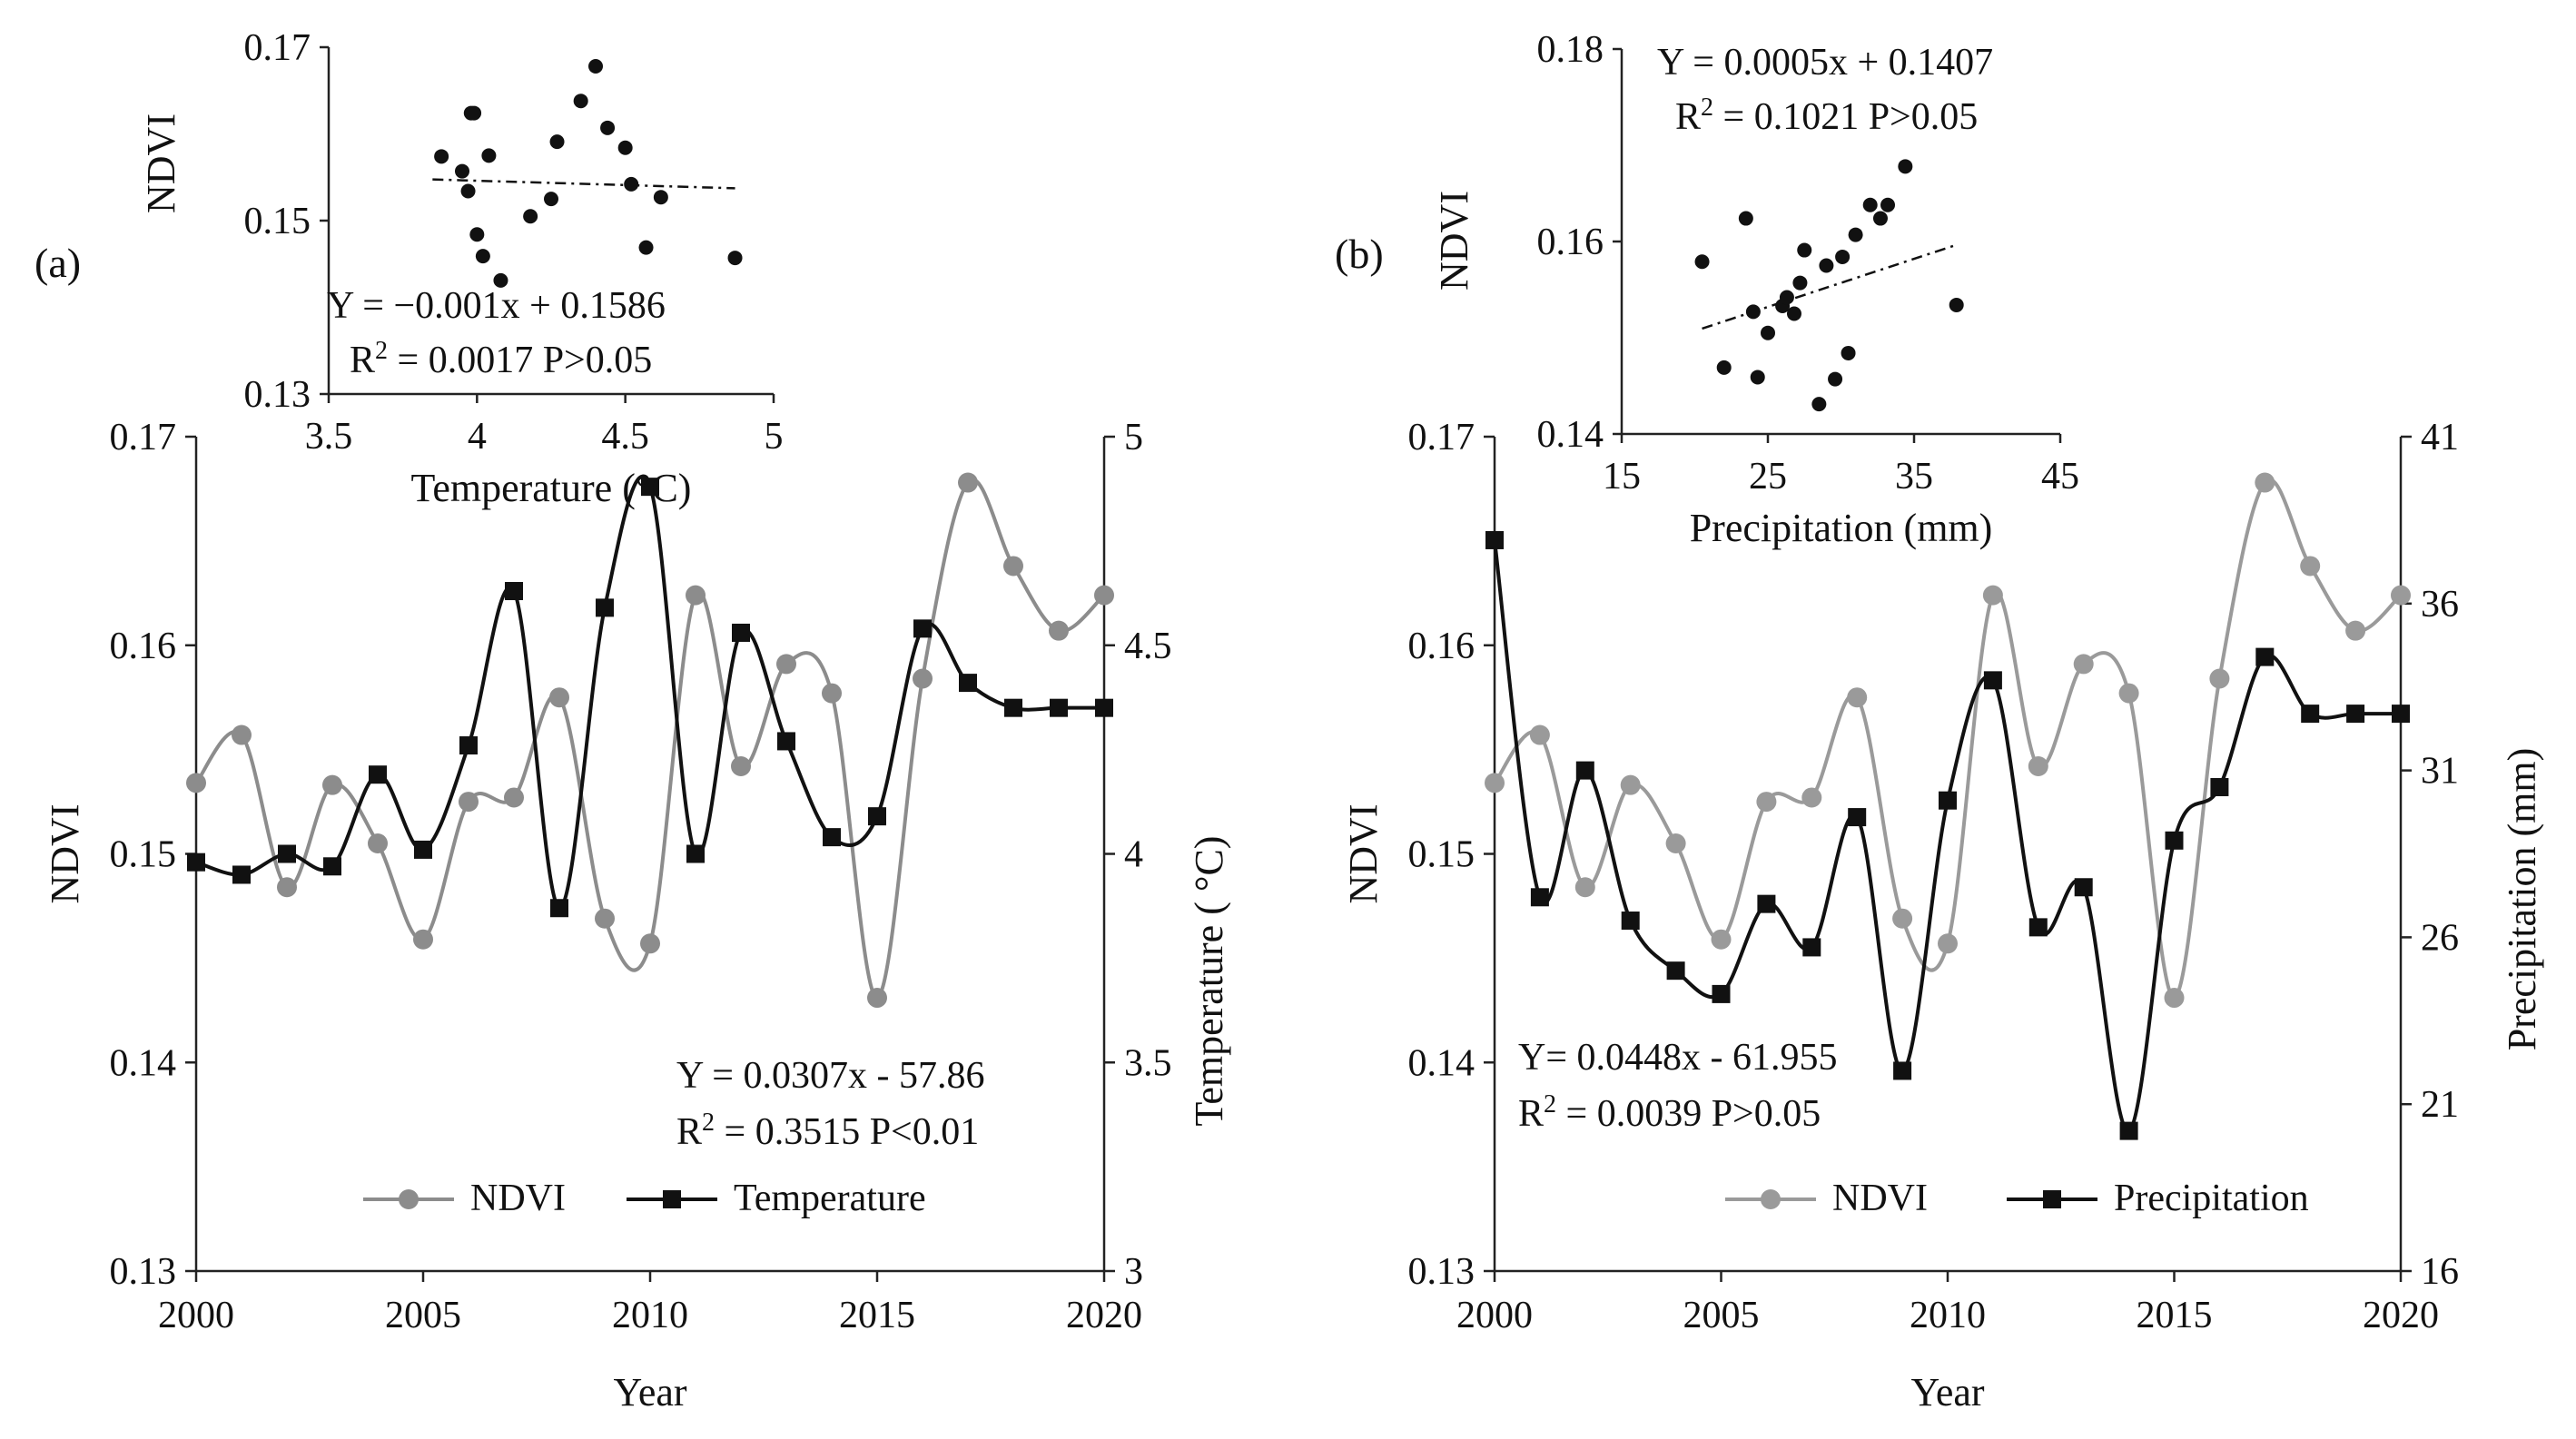  I want to click on y2-tick-label: 21, so click(2440, 1105).